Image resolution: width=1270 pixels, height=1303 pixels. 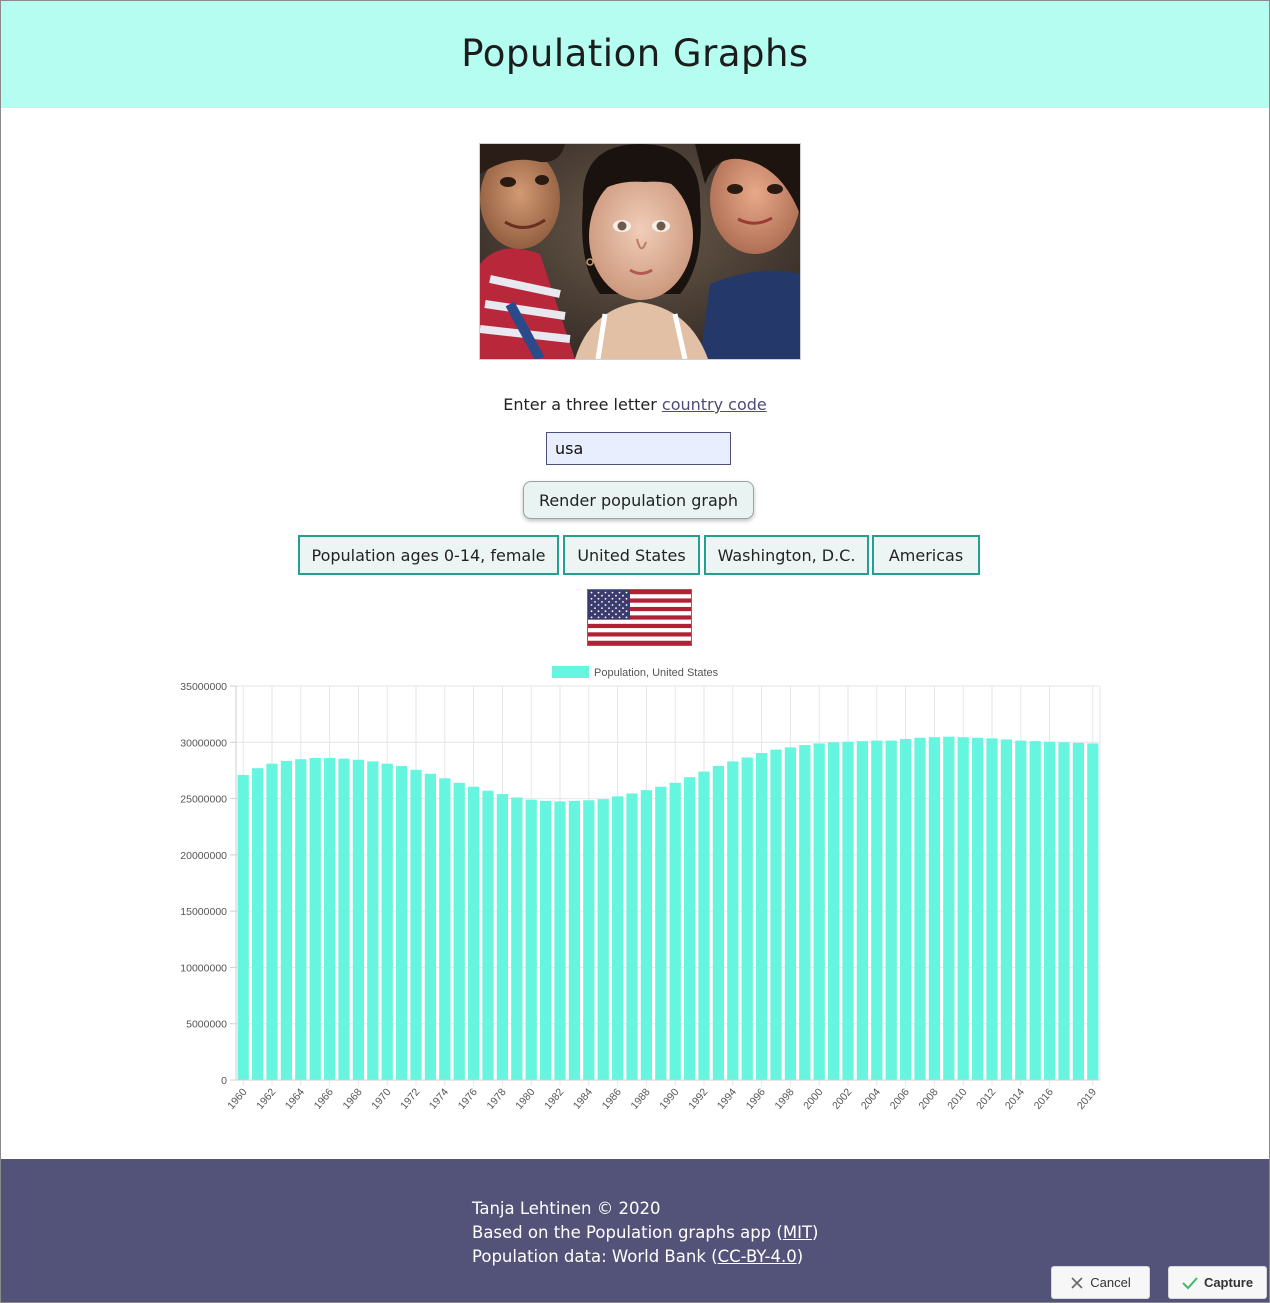 What do you see at coordinates (603, 939) in the screenshot?
I see `bar-1985` at bounding box center [603, 939].